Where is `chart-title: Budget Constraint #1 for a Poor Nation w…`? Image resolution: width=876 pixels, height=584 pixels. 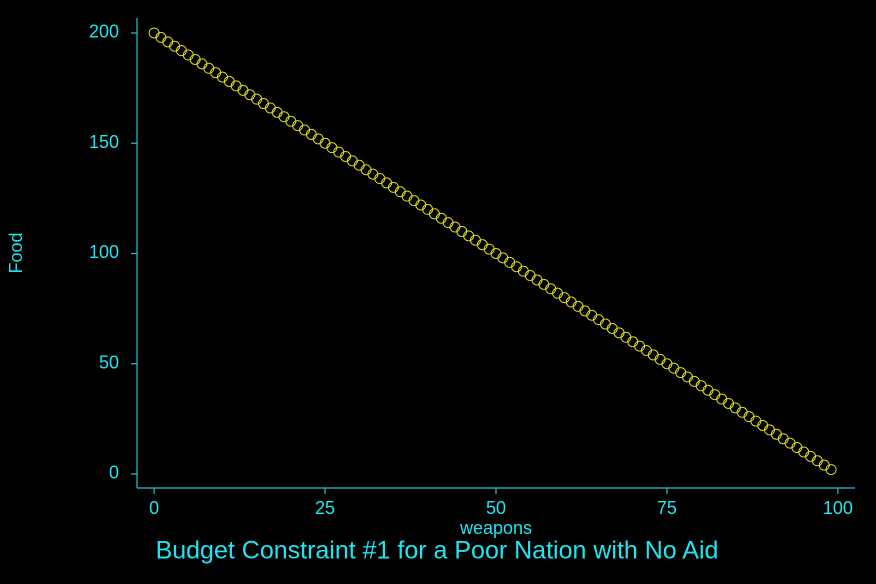 chart-title: Budget Constraint #1 for a Poor Nation w… is located at coordinates (437, 551).